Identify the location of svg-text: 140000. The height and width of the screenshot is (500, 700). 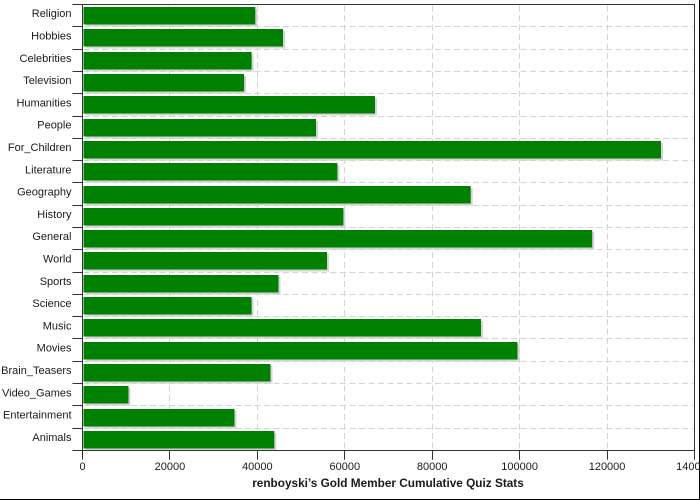
(688, 467).